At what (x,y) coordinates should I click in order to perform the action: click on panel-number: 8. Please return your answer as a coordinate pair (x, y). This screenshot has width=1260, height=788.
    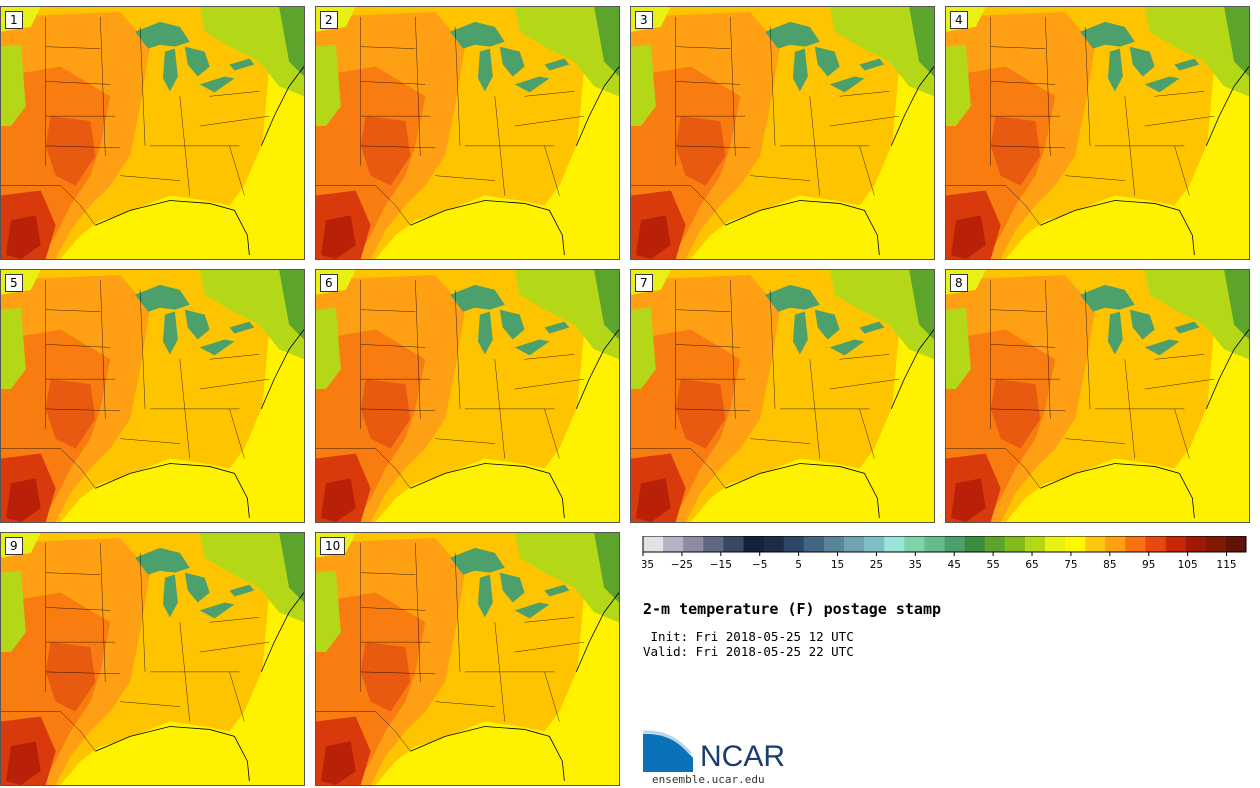
    Looking at the image, I should click on (959, 283).